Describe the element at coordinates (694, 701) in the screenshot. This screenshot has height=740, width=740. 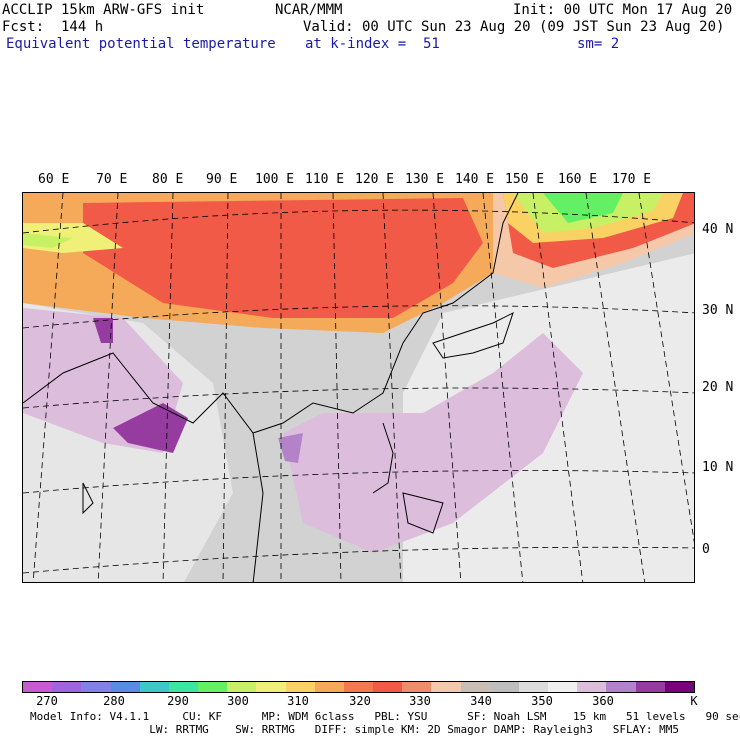
I see `colorbar-unit: K` at that location.